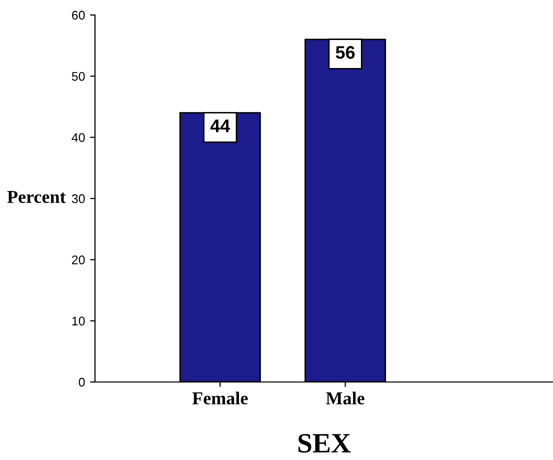 Image resolution: width=553 pixels, height=460 pixels. Describe the element at coordinates (345, 398) in the screenshot. I see `x-tick-label: Male` at that location.